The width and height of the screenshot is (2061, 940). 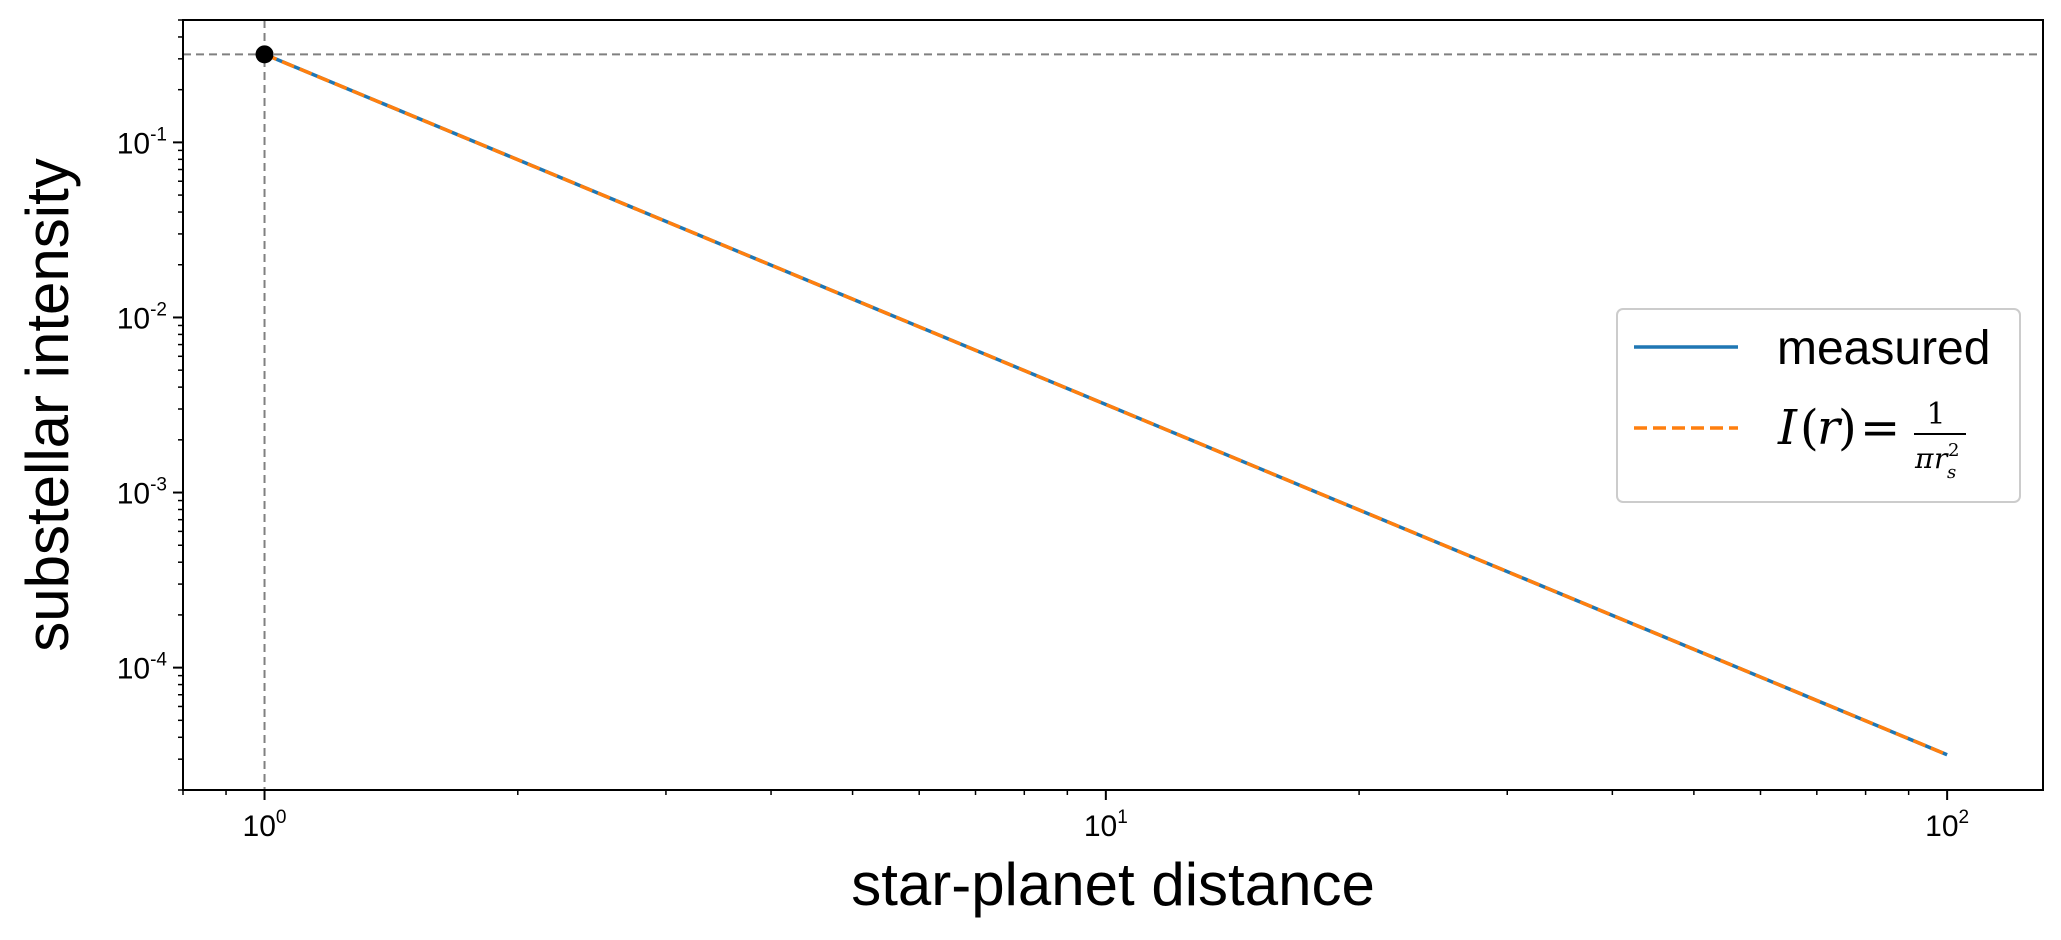 What do you see at coordinates (47, 405) in the screenshot?
I see `y-axis-title: substellar intensity` at bounding box center [47, 405].